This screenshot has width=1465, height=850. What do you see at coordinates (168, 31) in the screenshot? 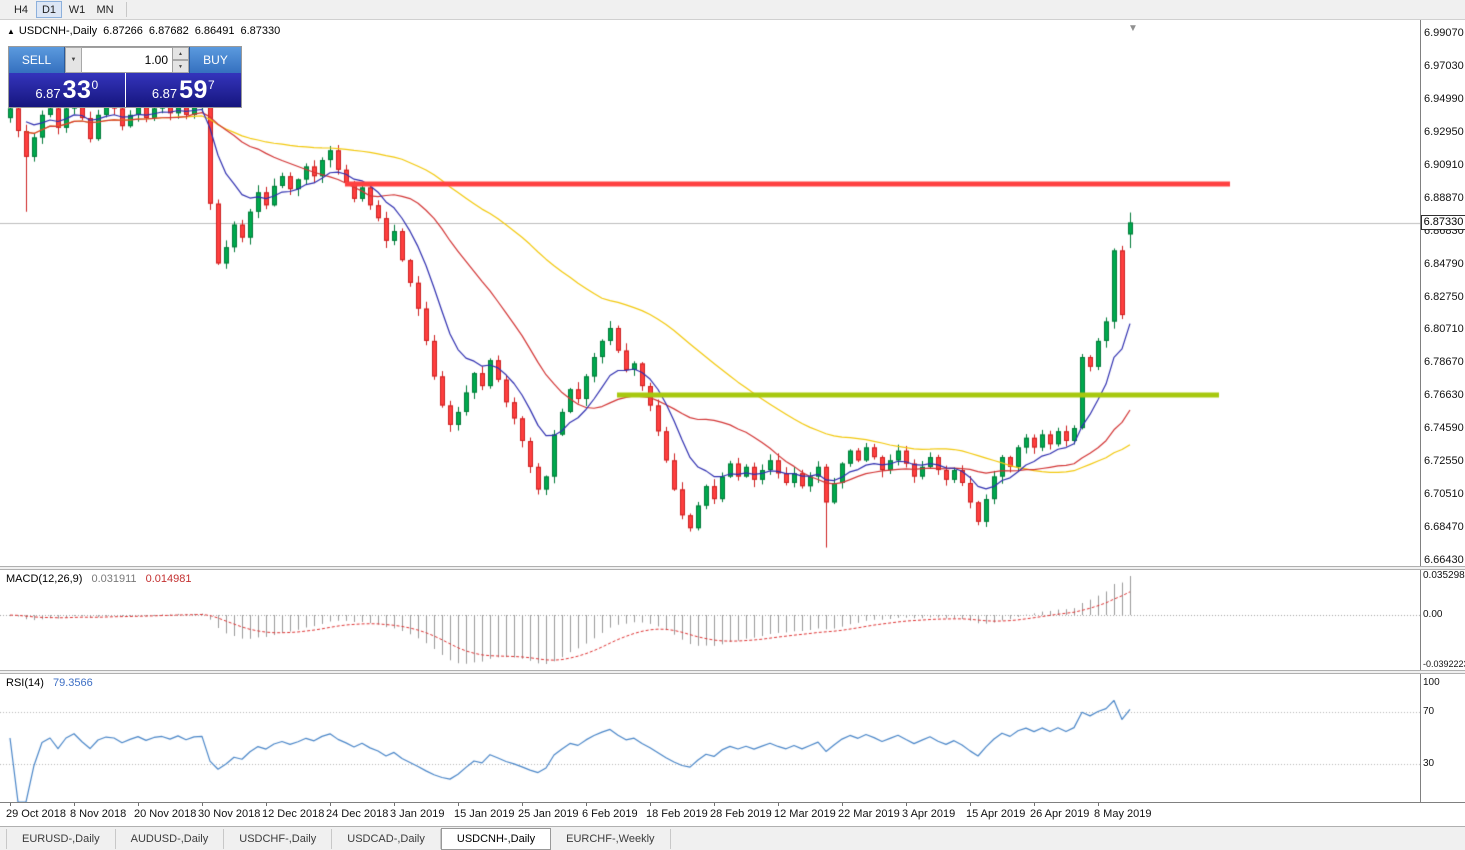
I see `ohlc-high: 6.87682` at bounding box center [168, 31].